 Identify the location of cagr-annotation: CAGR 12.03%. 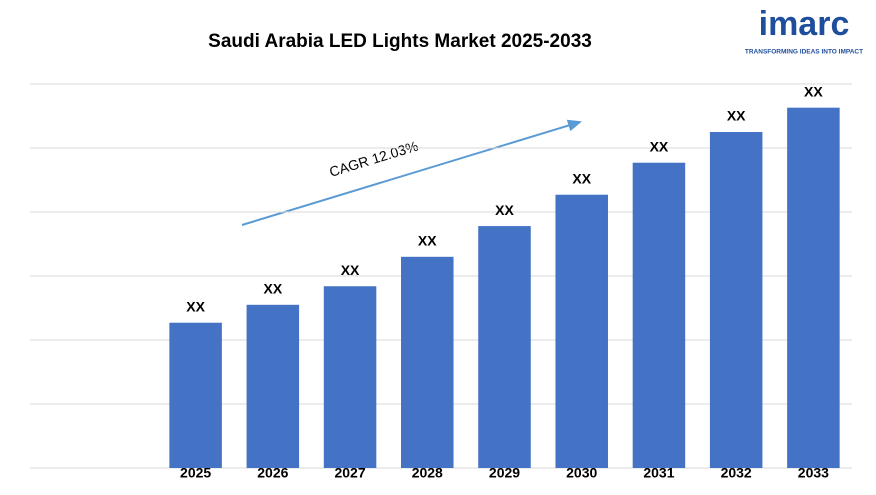
(373, 159).